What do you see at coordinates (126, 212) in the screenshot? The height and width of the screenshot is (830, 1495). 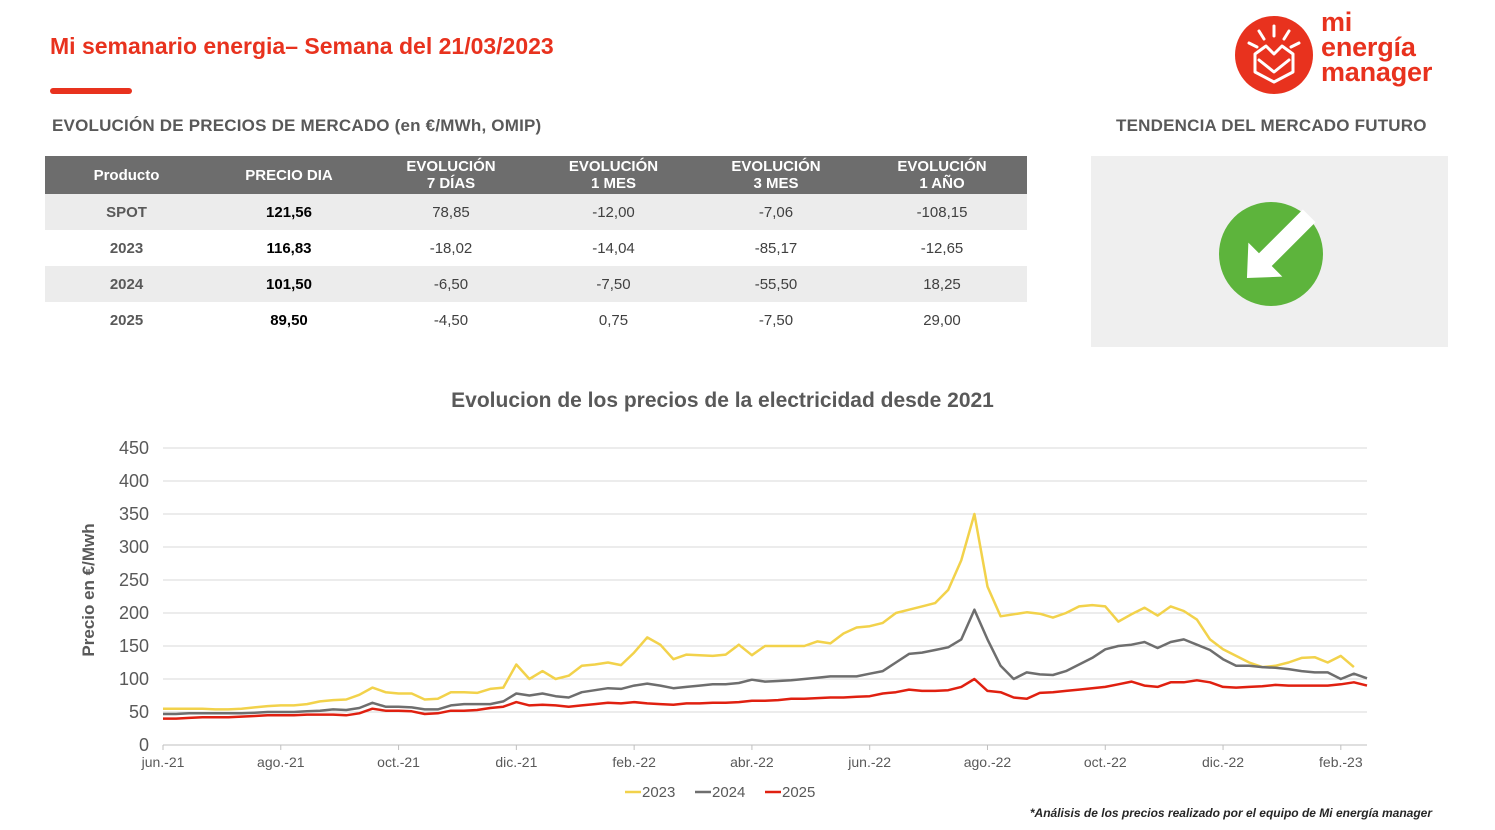 I see `product-cell: SPOT` at bounding box center [126, 212].